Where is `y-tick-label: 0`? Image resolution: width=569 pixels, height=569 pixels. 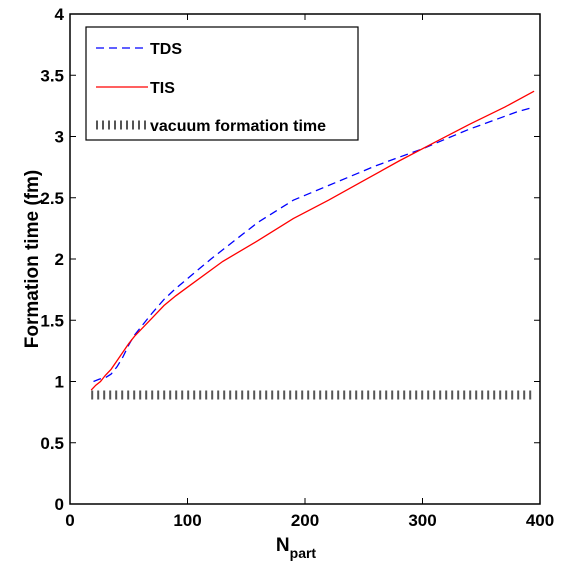
y-tick-label: 0 is located at coordinates (59, 504).